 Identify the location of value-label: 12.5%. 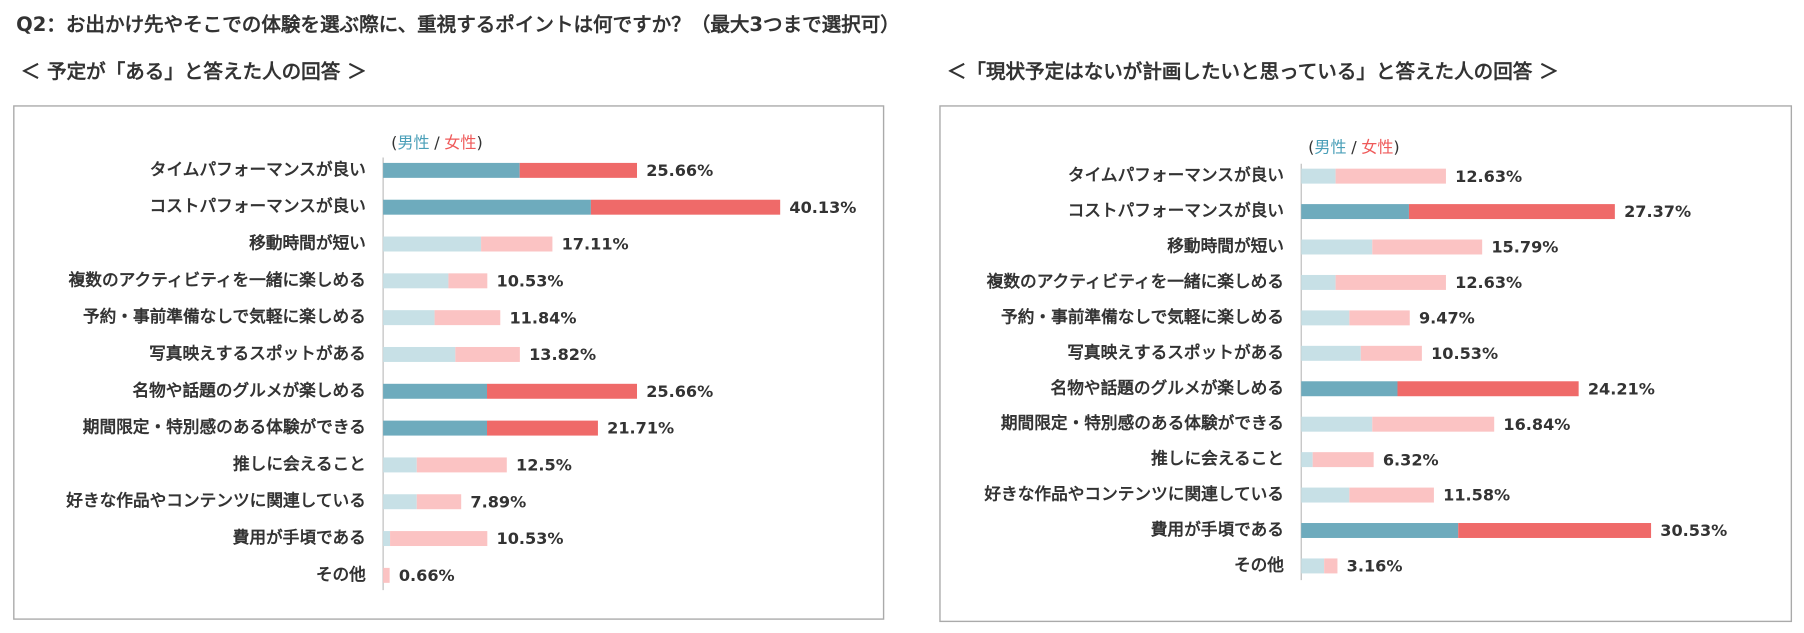
(544, 465).